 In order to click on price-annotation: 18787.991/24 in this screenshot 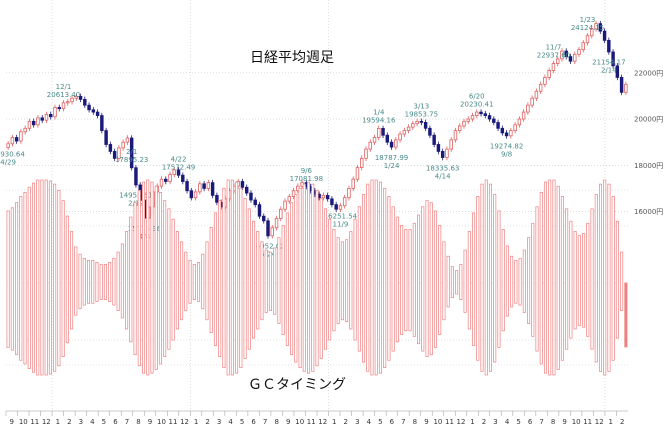, I will do `click(391, 162)`.